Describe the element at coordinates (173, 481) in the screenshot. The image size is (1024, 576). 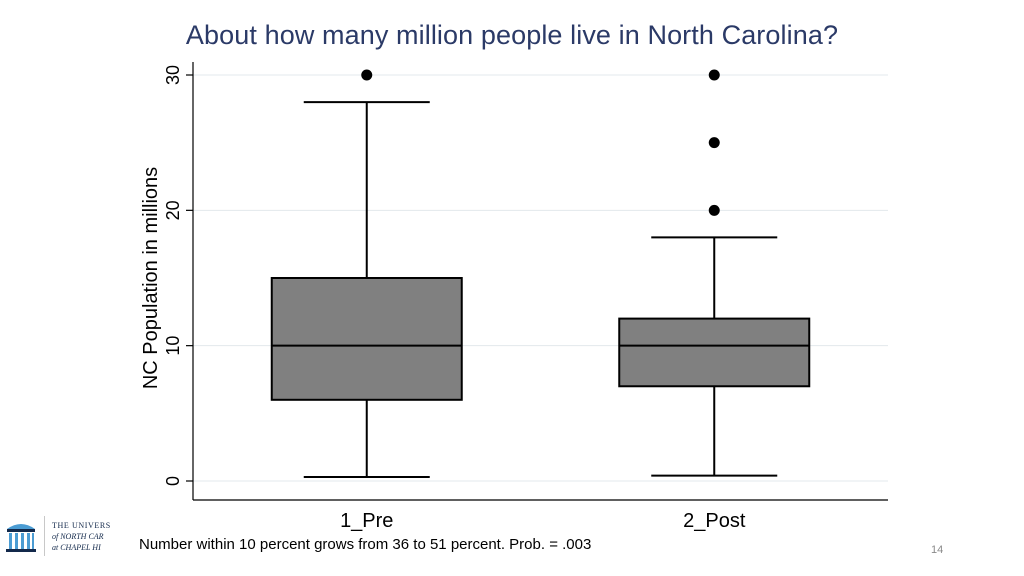
I see `y-tick-label: 0` at that location.